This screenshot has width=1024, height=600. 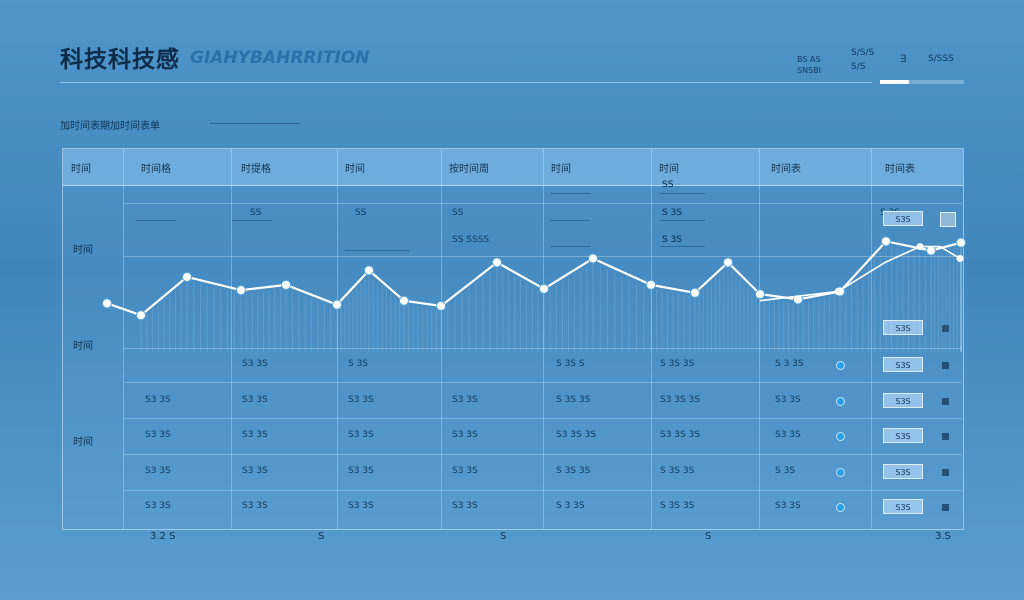 I want to click on column-header: 时提格, so click(x=256, y=169).